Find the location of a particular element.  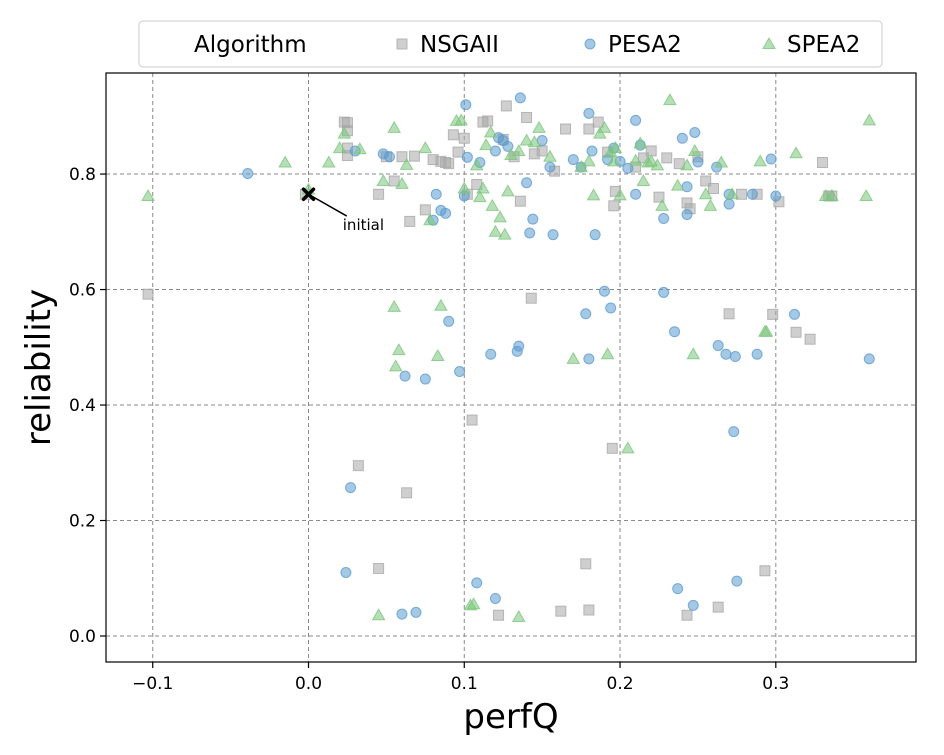

legend-label-pesa2: PESA2 is located at coordinates (645, 45).